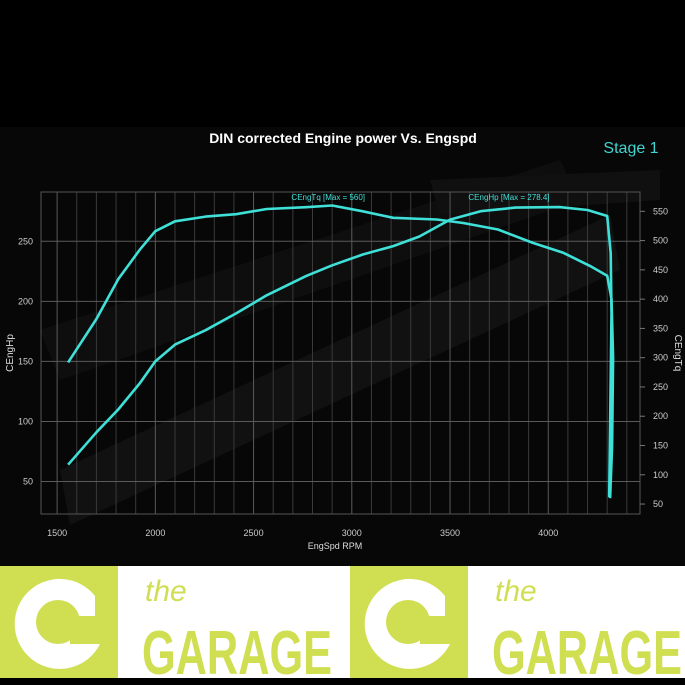 Image resolution: width=685 pixels, height=685 pixels. Describe the element at coordinates (658, 504) in the screenshot. I see `y-right-tick-label: 50` at that location.